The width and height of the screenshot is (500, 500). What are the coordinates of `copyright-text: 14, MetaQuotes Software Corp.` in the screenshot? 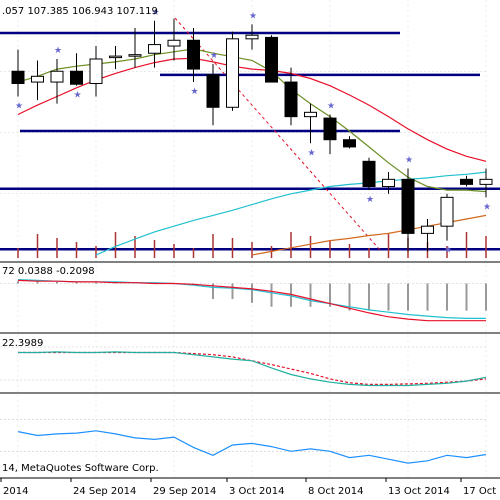 It's located at (80, 468).